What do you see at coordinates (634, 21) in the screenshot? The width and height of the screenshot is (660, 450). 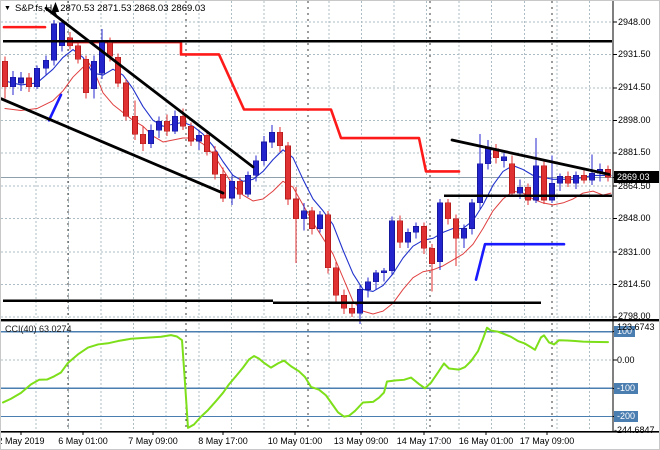 I see `price-axis-label: 2948.00` at bounding box center [634, 21].